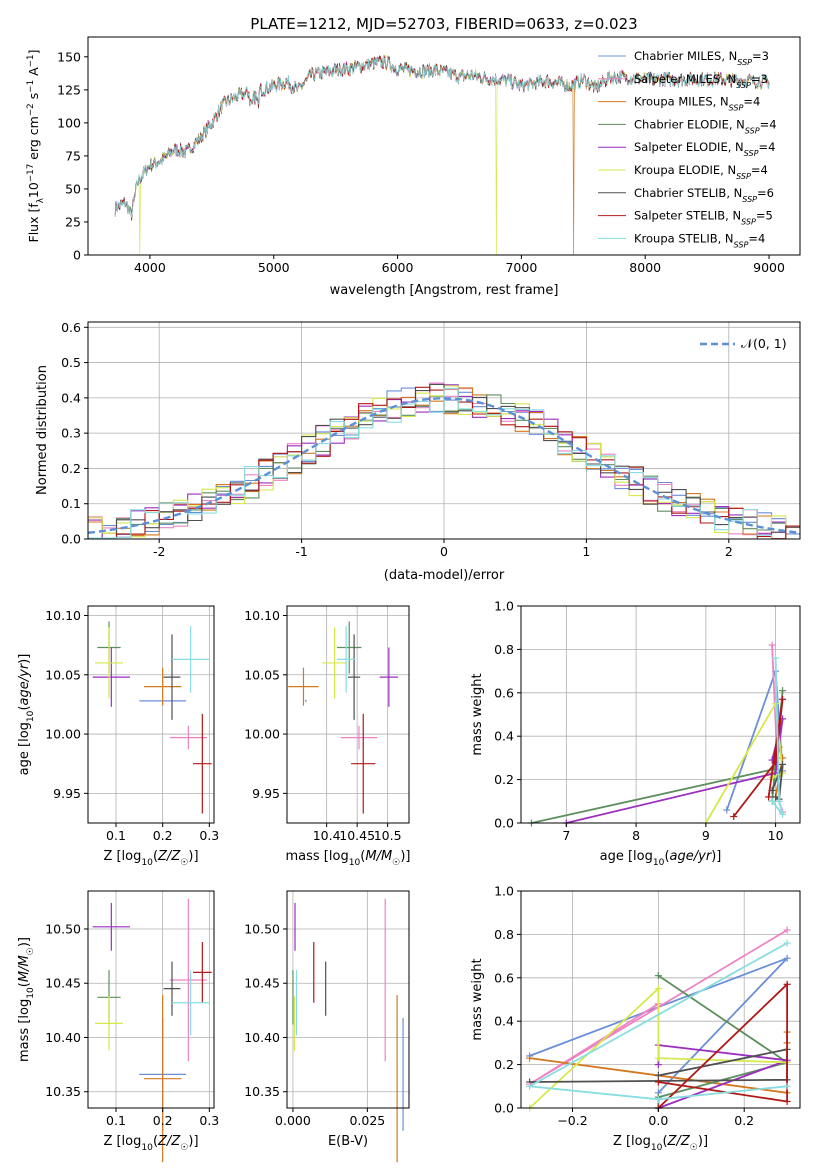  What do you see at coordinates (31, 60) in the screenshot?
I see `axis-label-part: −1` at bounding box center [31, 60].